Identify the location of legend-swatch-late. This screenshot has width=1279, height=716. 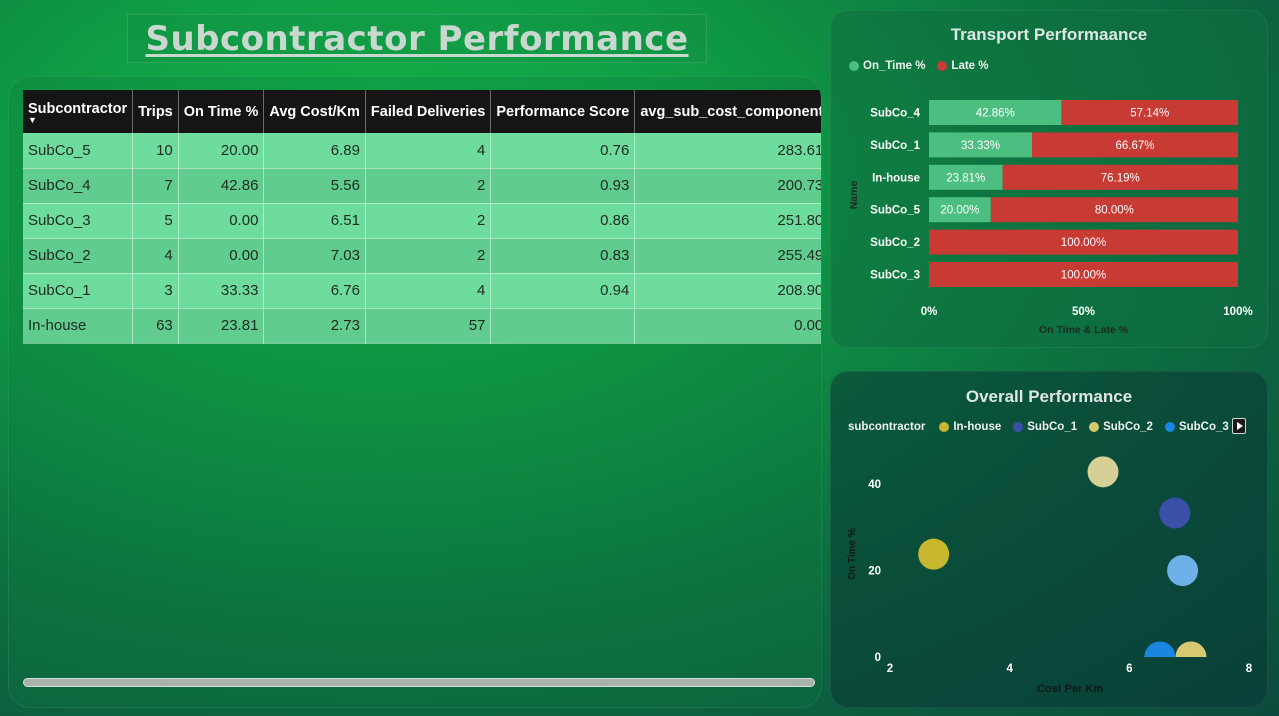
(942, 66).